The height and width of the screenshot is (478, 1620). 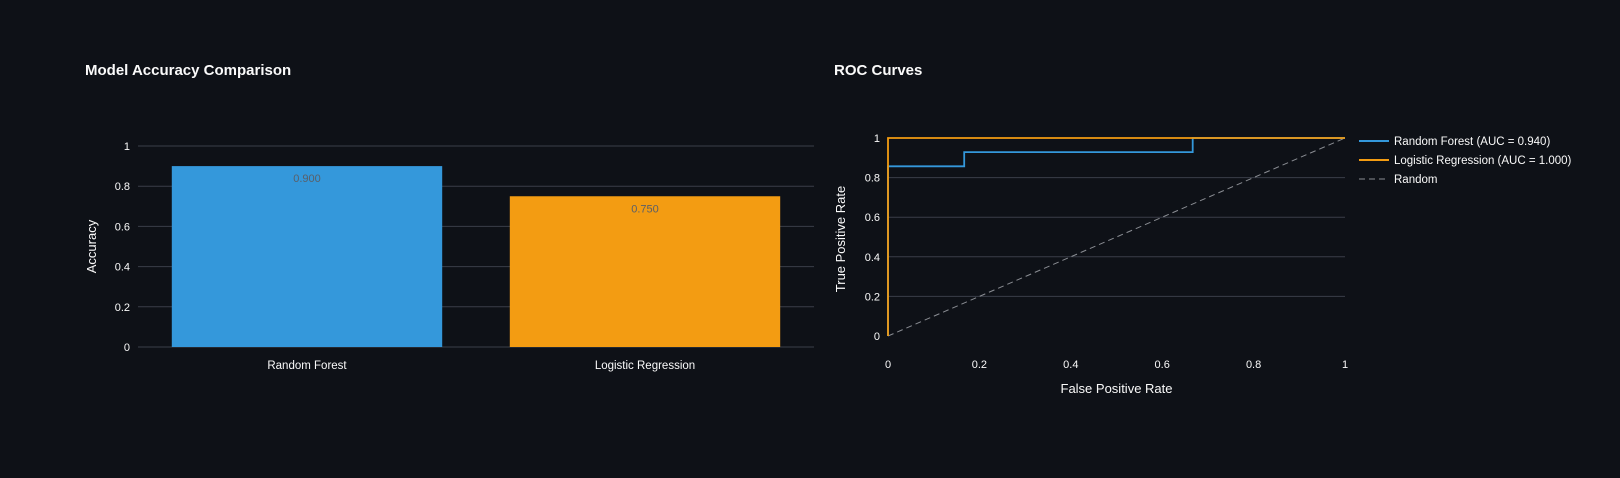 What do you see at coordinates (307, 179) in the screenshot?
I see `bar-value-label: 0.900` at bounding box center [307, 179].